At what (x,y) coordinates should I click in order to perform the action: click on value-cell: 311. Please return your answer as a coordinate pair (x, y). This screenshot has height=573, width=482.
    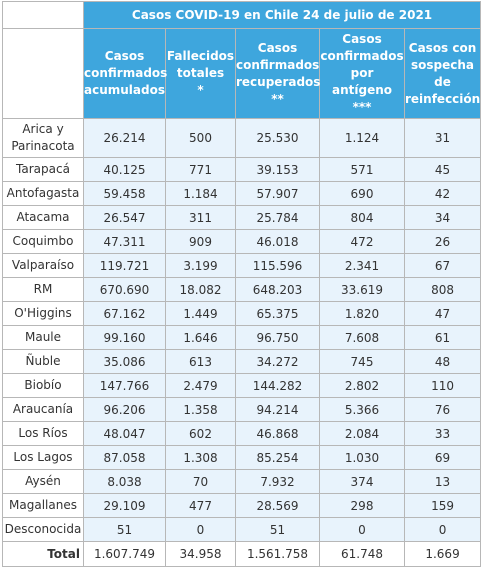
    Looking at the image, I should click on (200, 217).